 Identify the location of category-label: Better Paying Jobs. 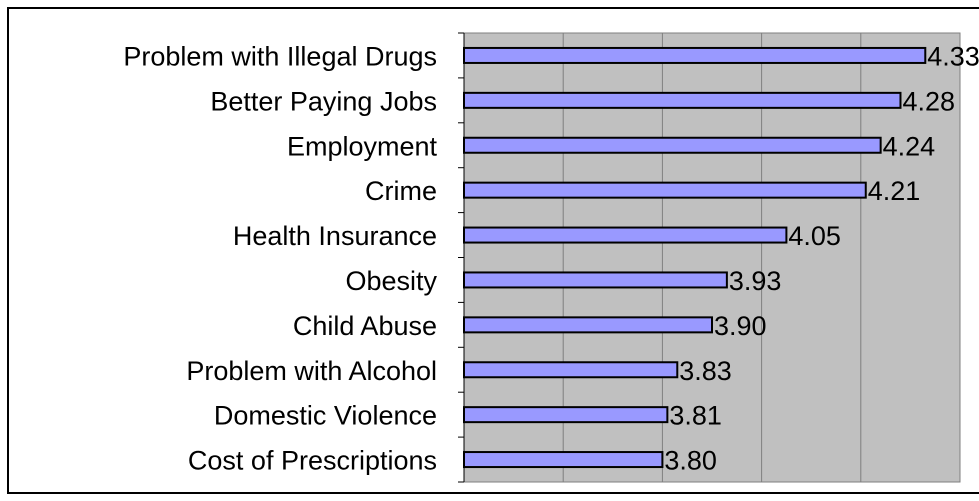
(323, 101).